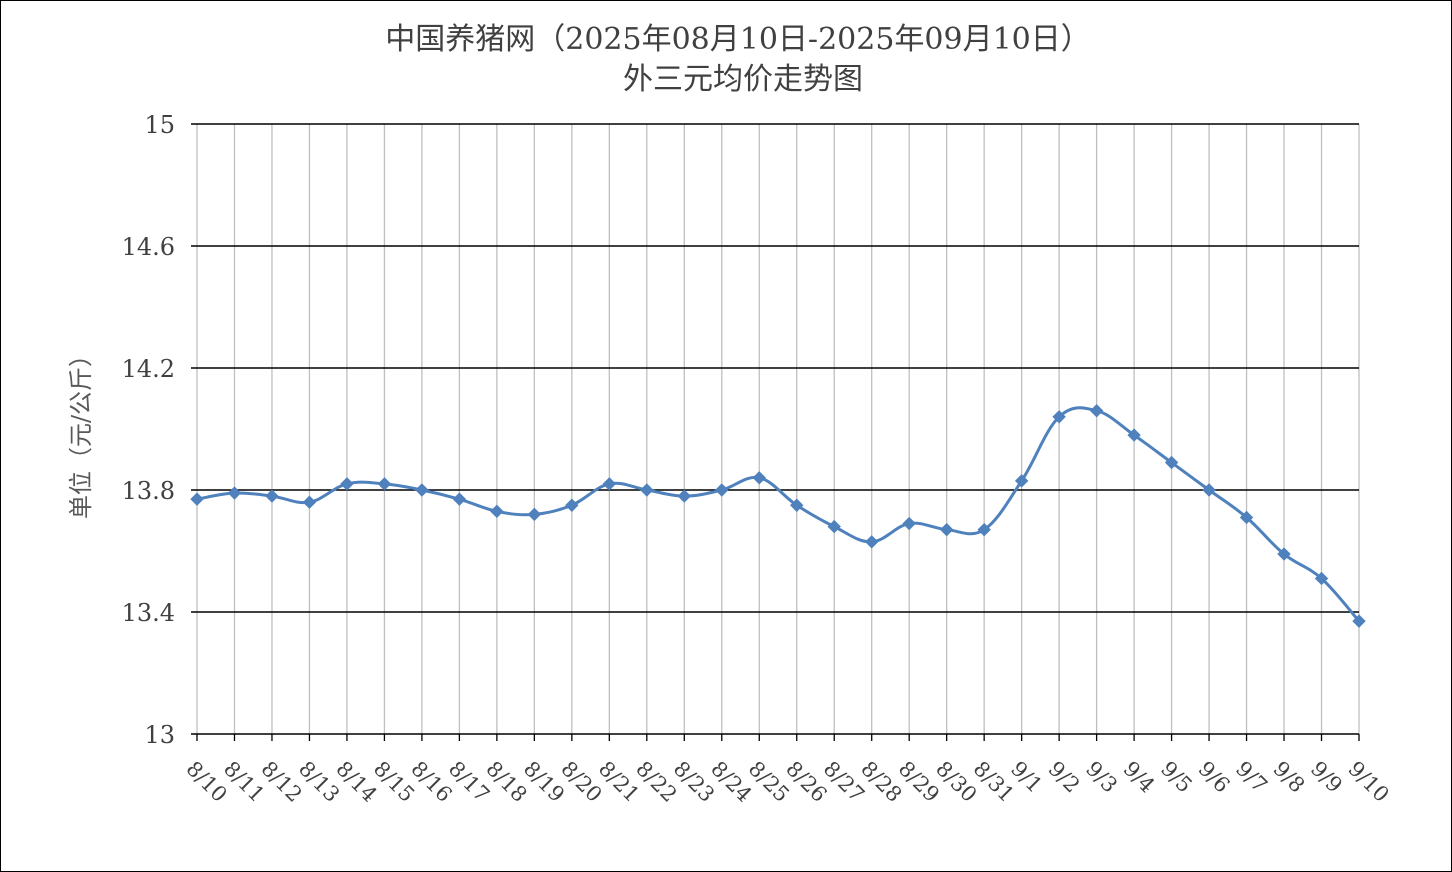 This screenshot has width=1452, height=872. What do you see at coordinates (81, 431) in the screenshot?
I see `y-axis-label: 单位（元/公斤）` at bounding box center [81, 431].